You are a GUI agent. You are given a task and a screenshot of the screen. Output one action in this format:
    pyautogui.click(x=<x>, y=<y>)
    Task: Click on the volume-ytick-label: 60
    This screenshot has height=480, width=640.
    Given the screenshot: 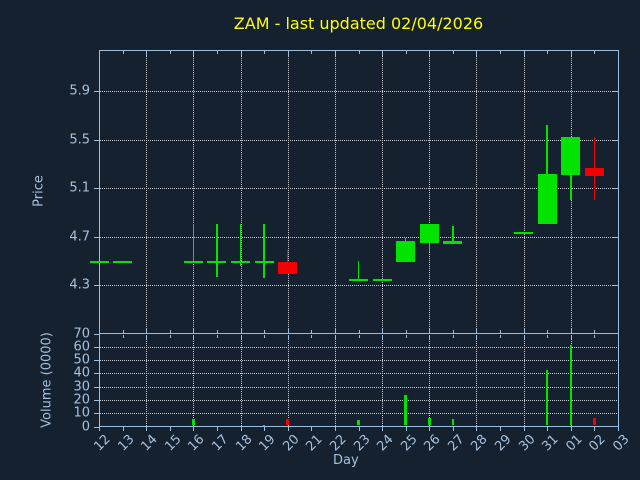 What is the action you would take?
    pyautogui.click(x=81, y=347)
    